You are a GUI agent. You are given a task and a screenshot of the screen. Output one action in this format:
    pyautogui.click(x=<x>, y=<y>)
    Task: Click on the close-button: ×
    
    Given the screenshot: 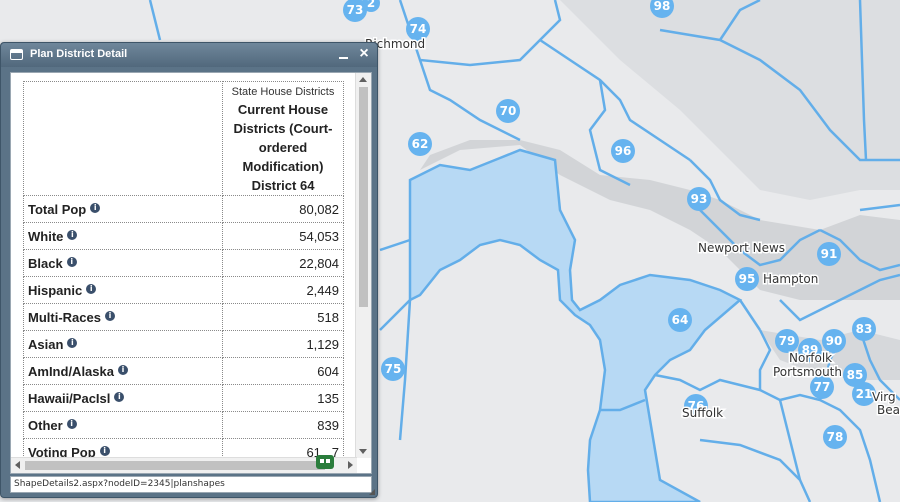 What is the action you would take?
    pyautogui.click(x=364, y=53)
    